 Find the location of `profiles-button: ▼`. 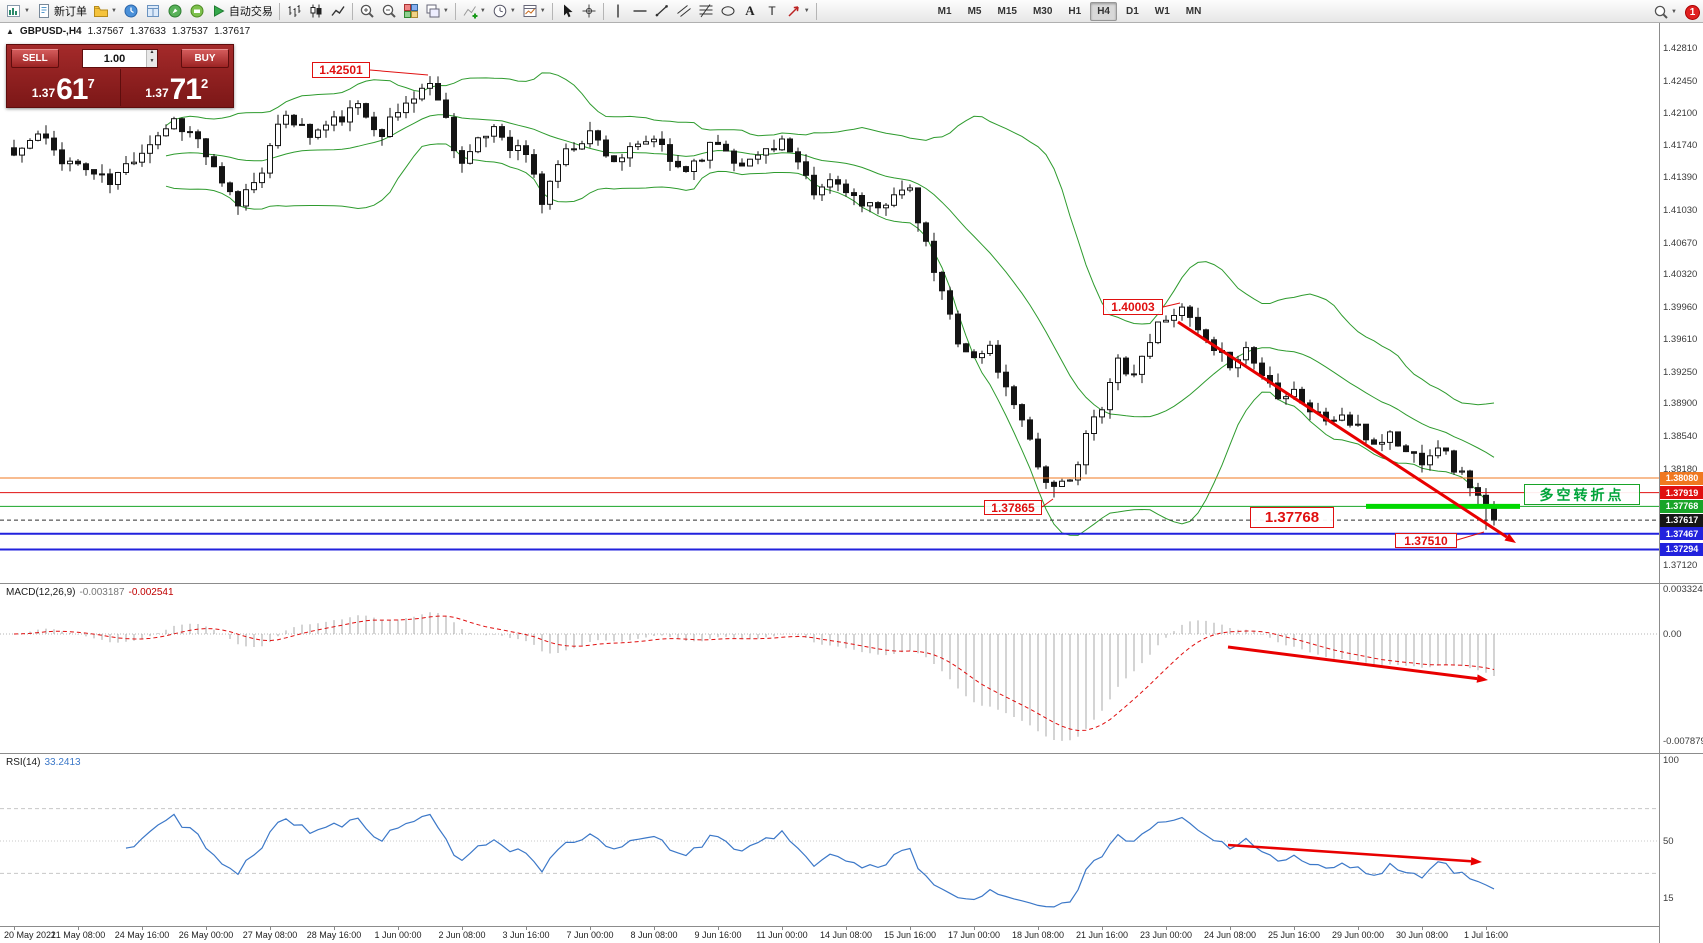

profiles-button: ▼ is located at coordinates (105, 11).